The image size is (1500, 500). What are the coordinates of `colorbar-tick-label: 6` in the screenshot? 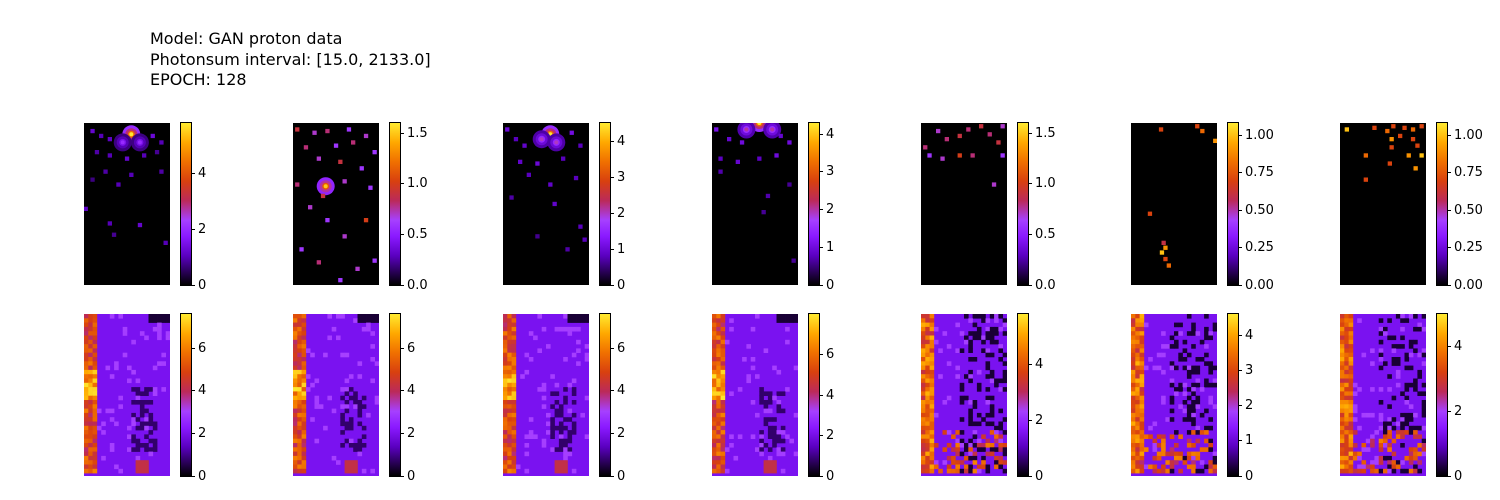 It's located at (202, 348).